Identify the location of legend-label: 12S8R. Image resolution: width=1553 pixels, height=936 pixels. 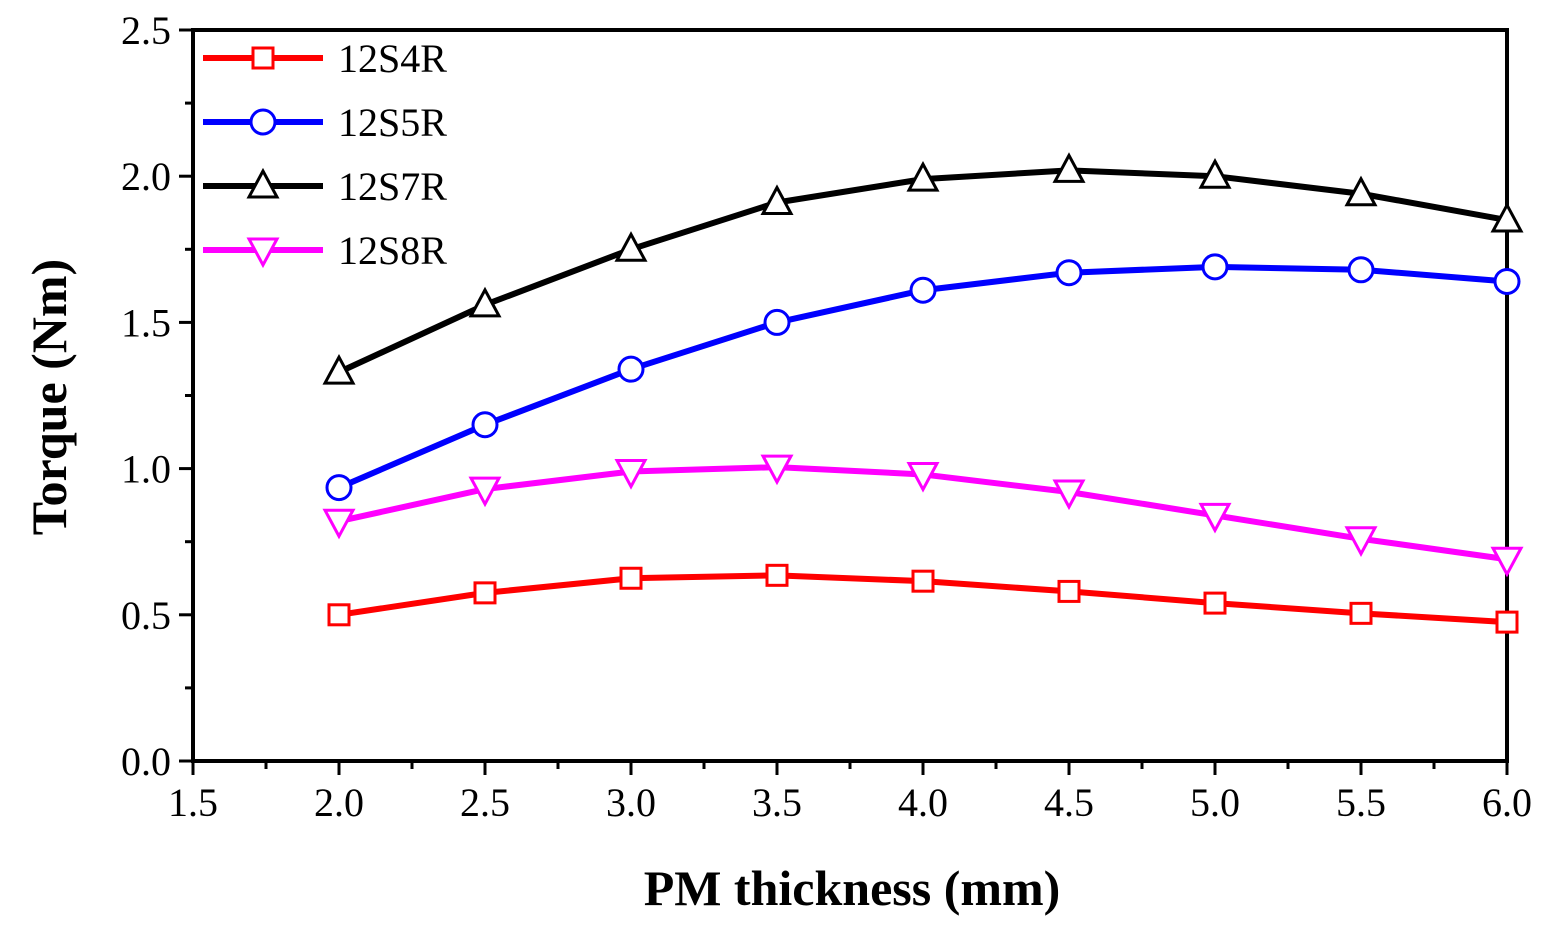
(392, 250).